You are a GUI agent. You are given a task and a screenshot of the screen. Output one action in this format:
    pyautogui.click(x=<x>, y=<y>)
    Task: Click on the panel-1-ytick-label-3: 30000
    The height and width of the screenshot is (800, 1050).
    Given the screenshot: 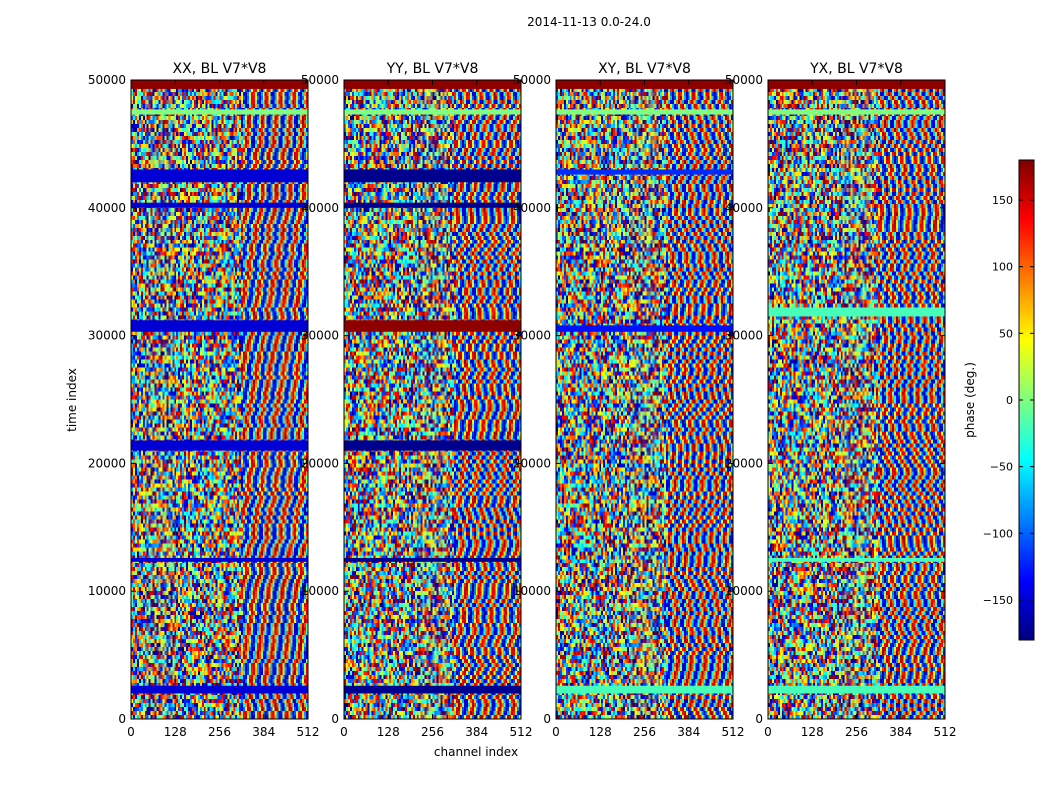 What is the action you would take?
    pyautogui.click(x=320, y=336)
    